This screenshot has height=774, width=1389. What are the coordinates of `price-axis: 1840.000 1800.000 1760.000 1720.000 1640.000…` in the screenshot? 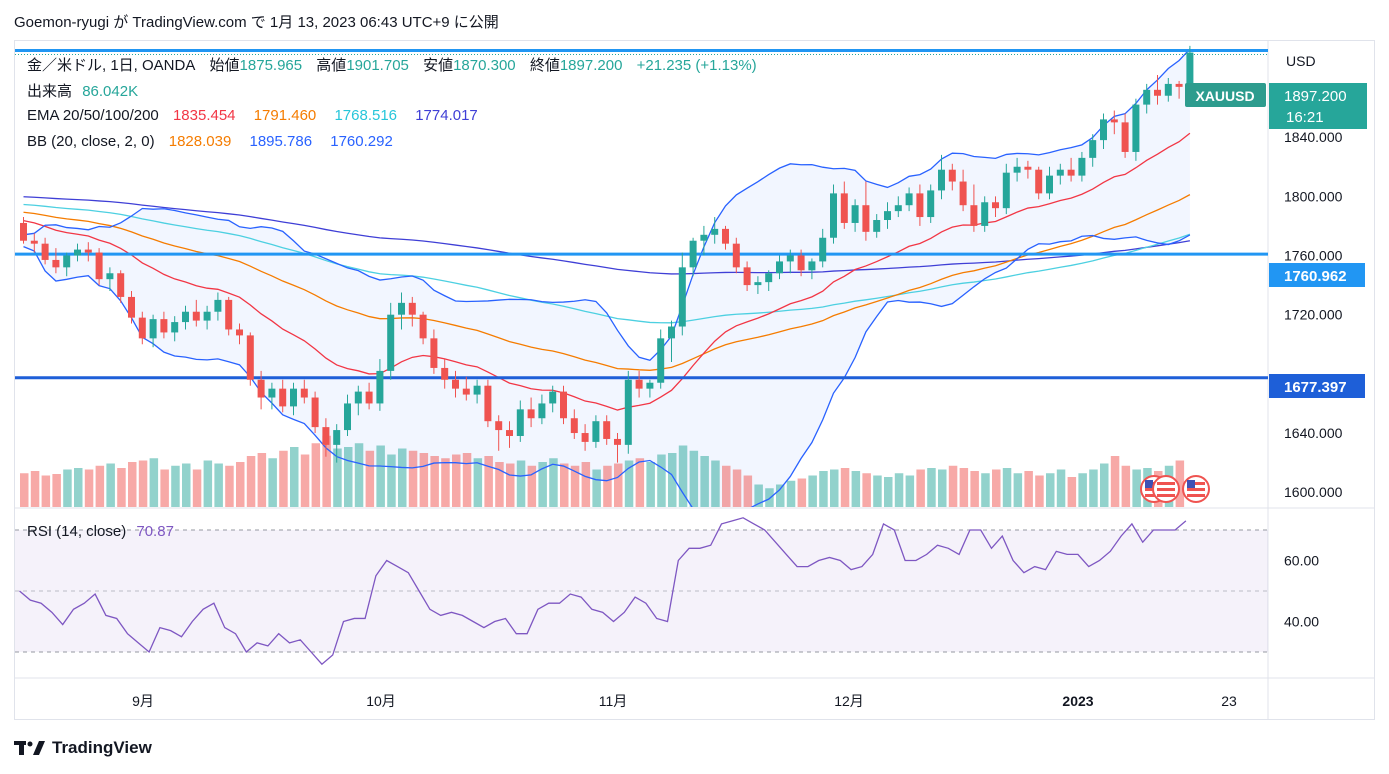 It's located at (1313, 314).